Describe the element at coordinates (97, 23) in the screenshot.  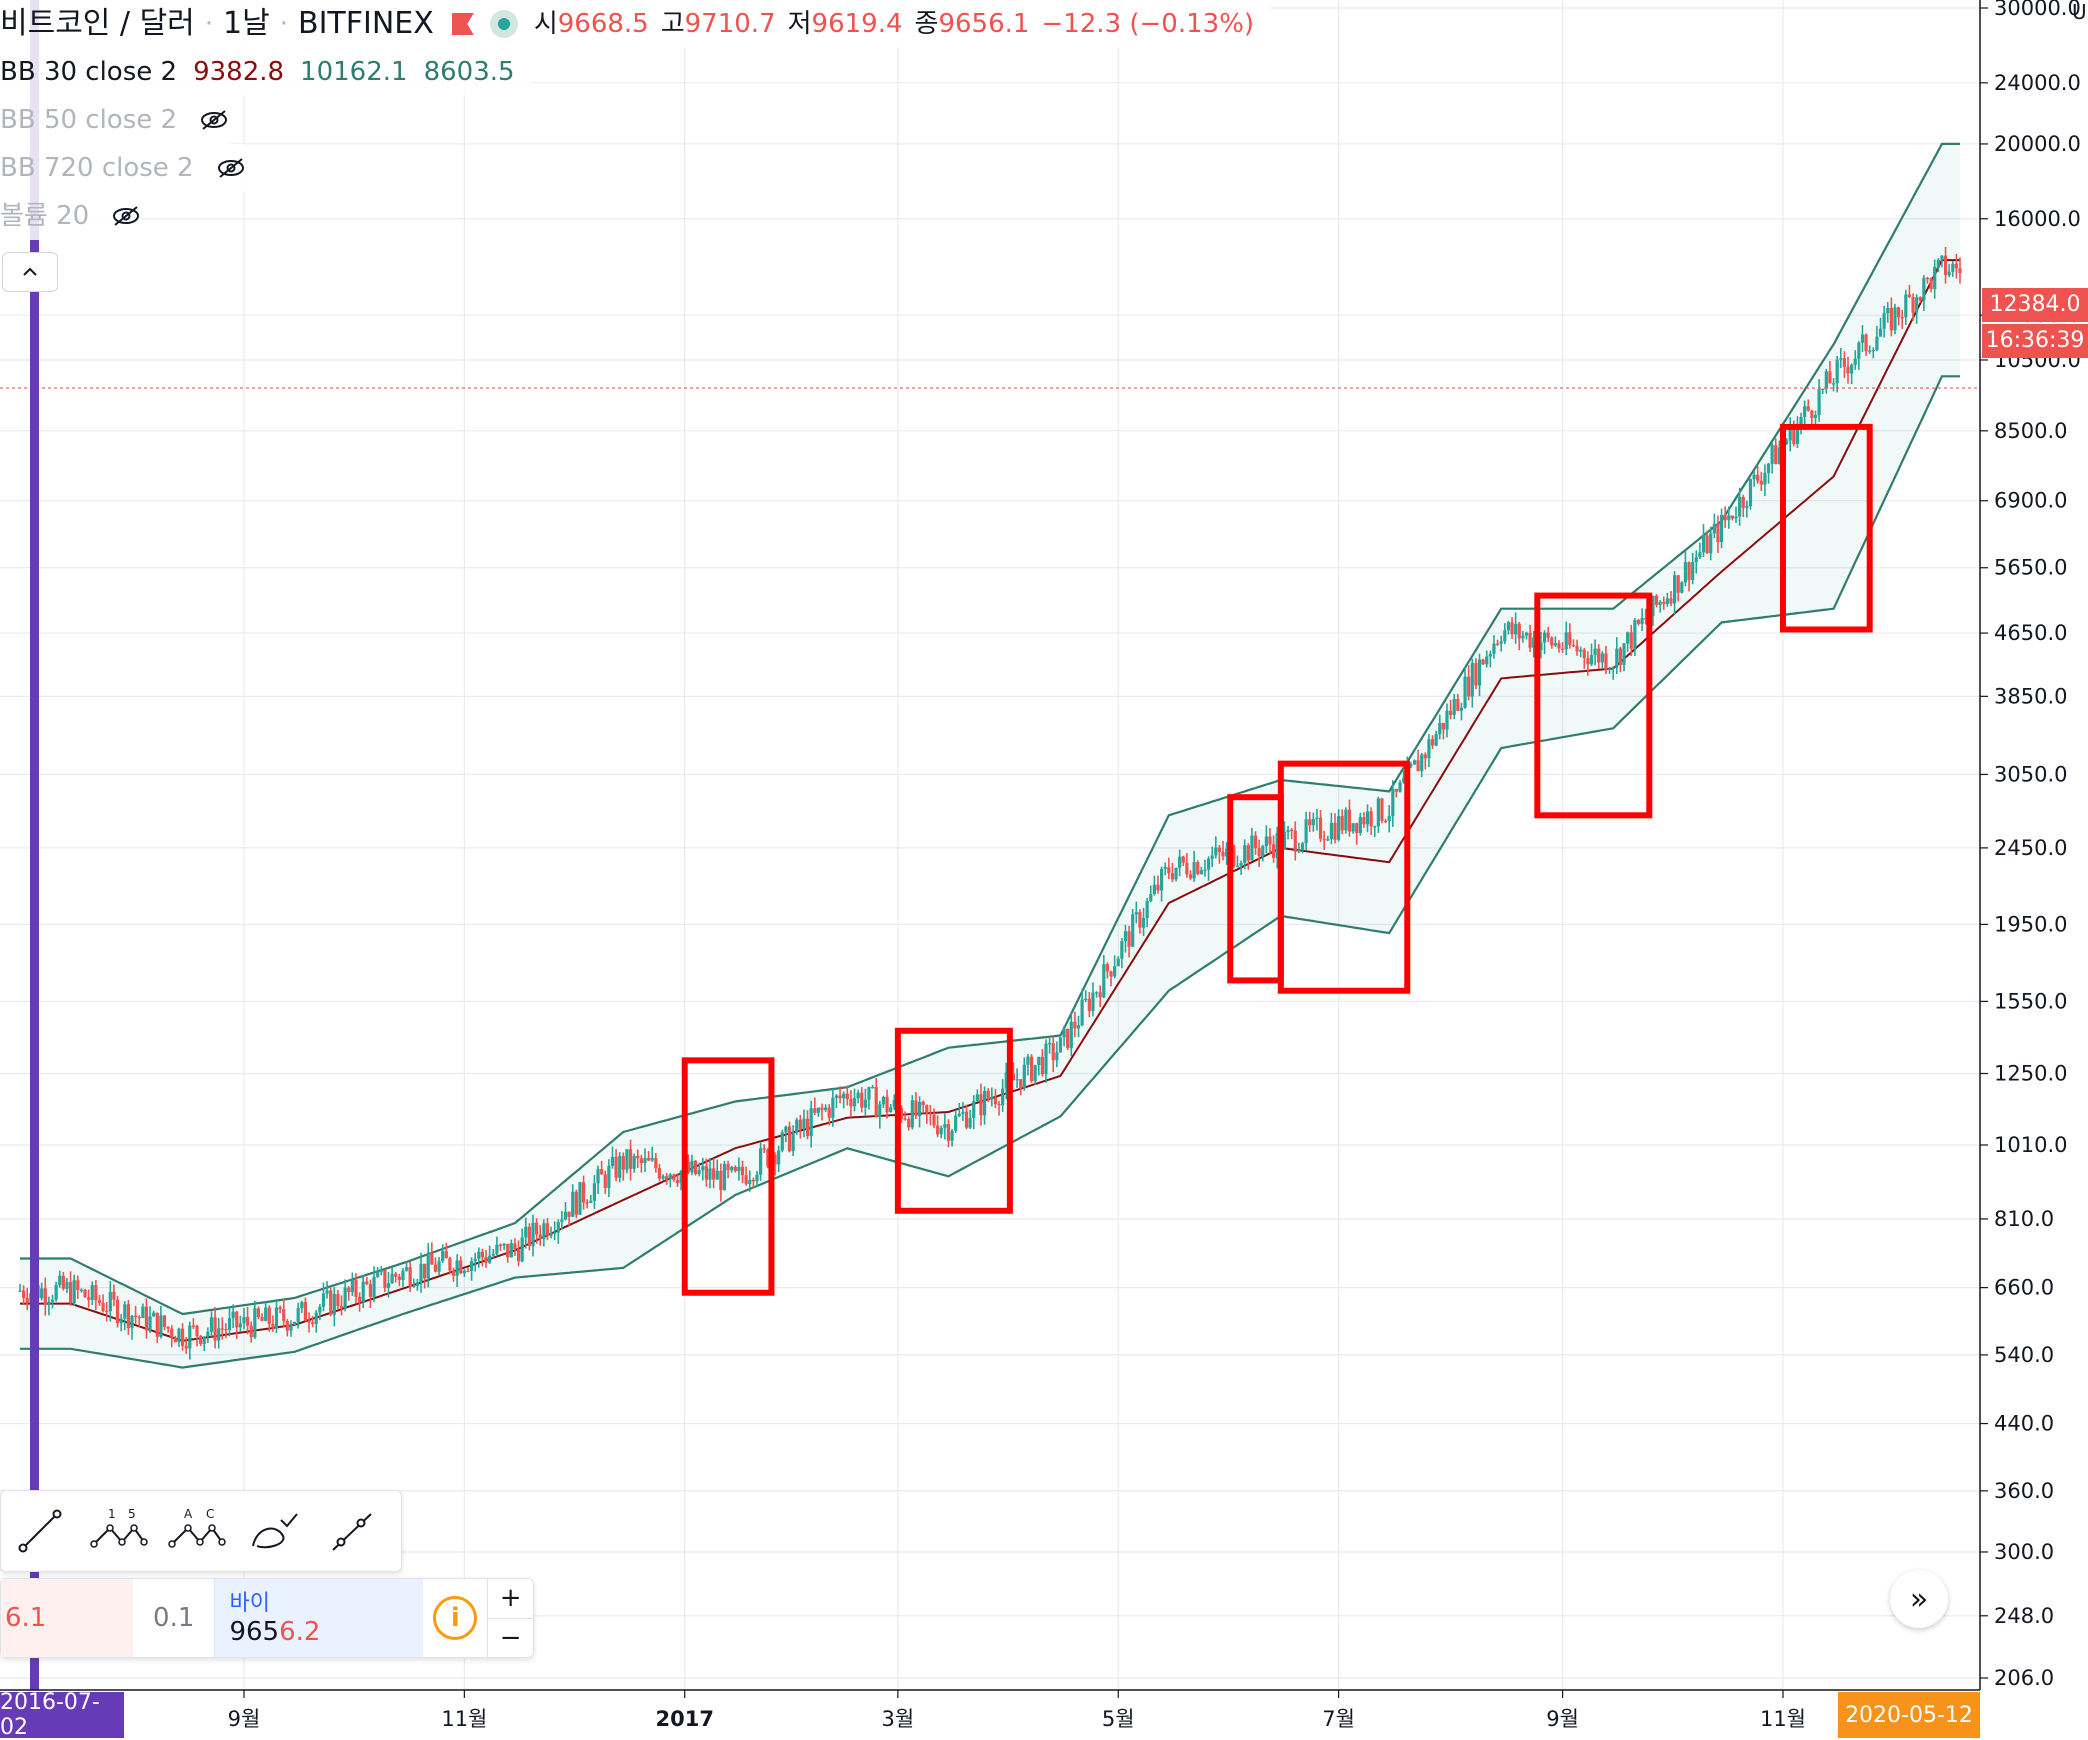
I see `symbol-title: 비트코인 / 달러` at that location.